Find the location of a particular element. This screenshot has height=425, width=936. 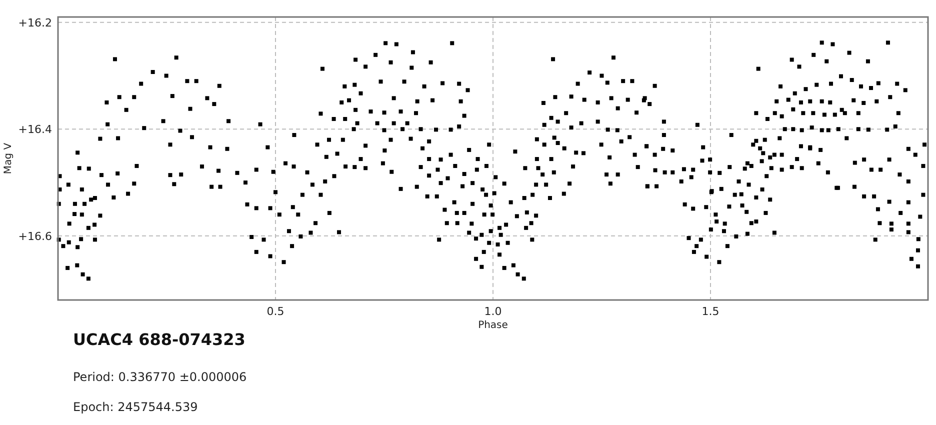

x-tick-label: 1.0 is located at coordinates (493, 311).